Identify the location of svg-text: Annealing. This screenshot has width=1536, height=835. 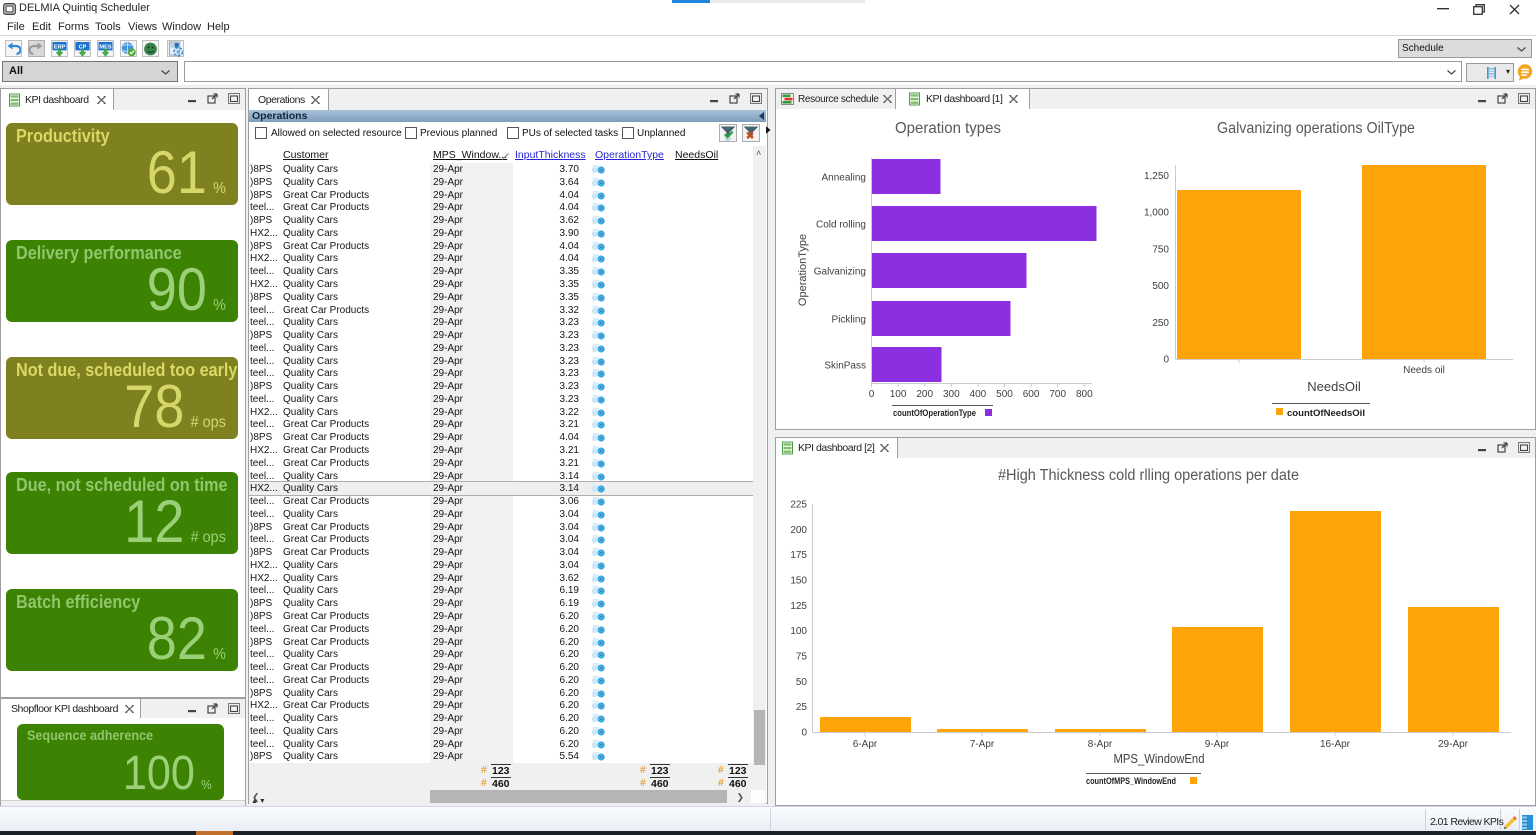
(844, 178).